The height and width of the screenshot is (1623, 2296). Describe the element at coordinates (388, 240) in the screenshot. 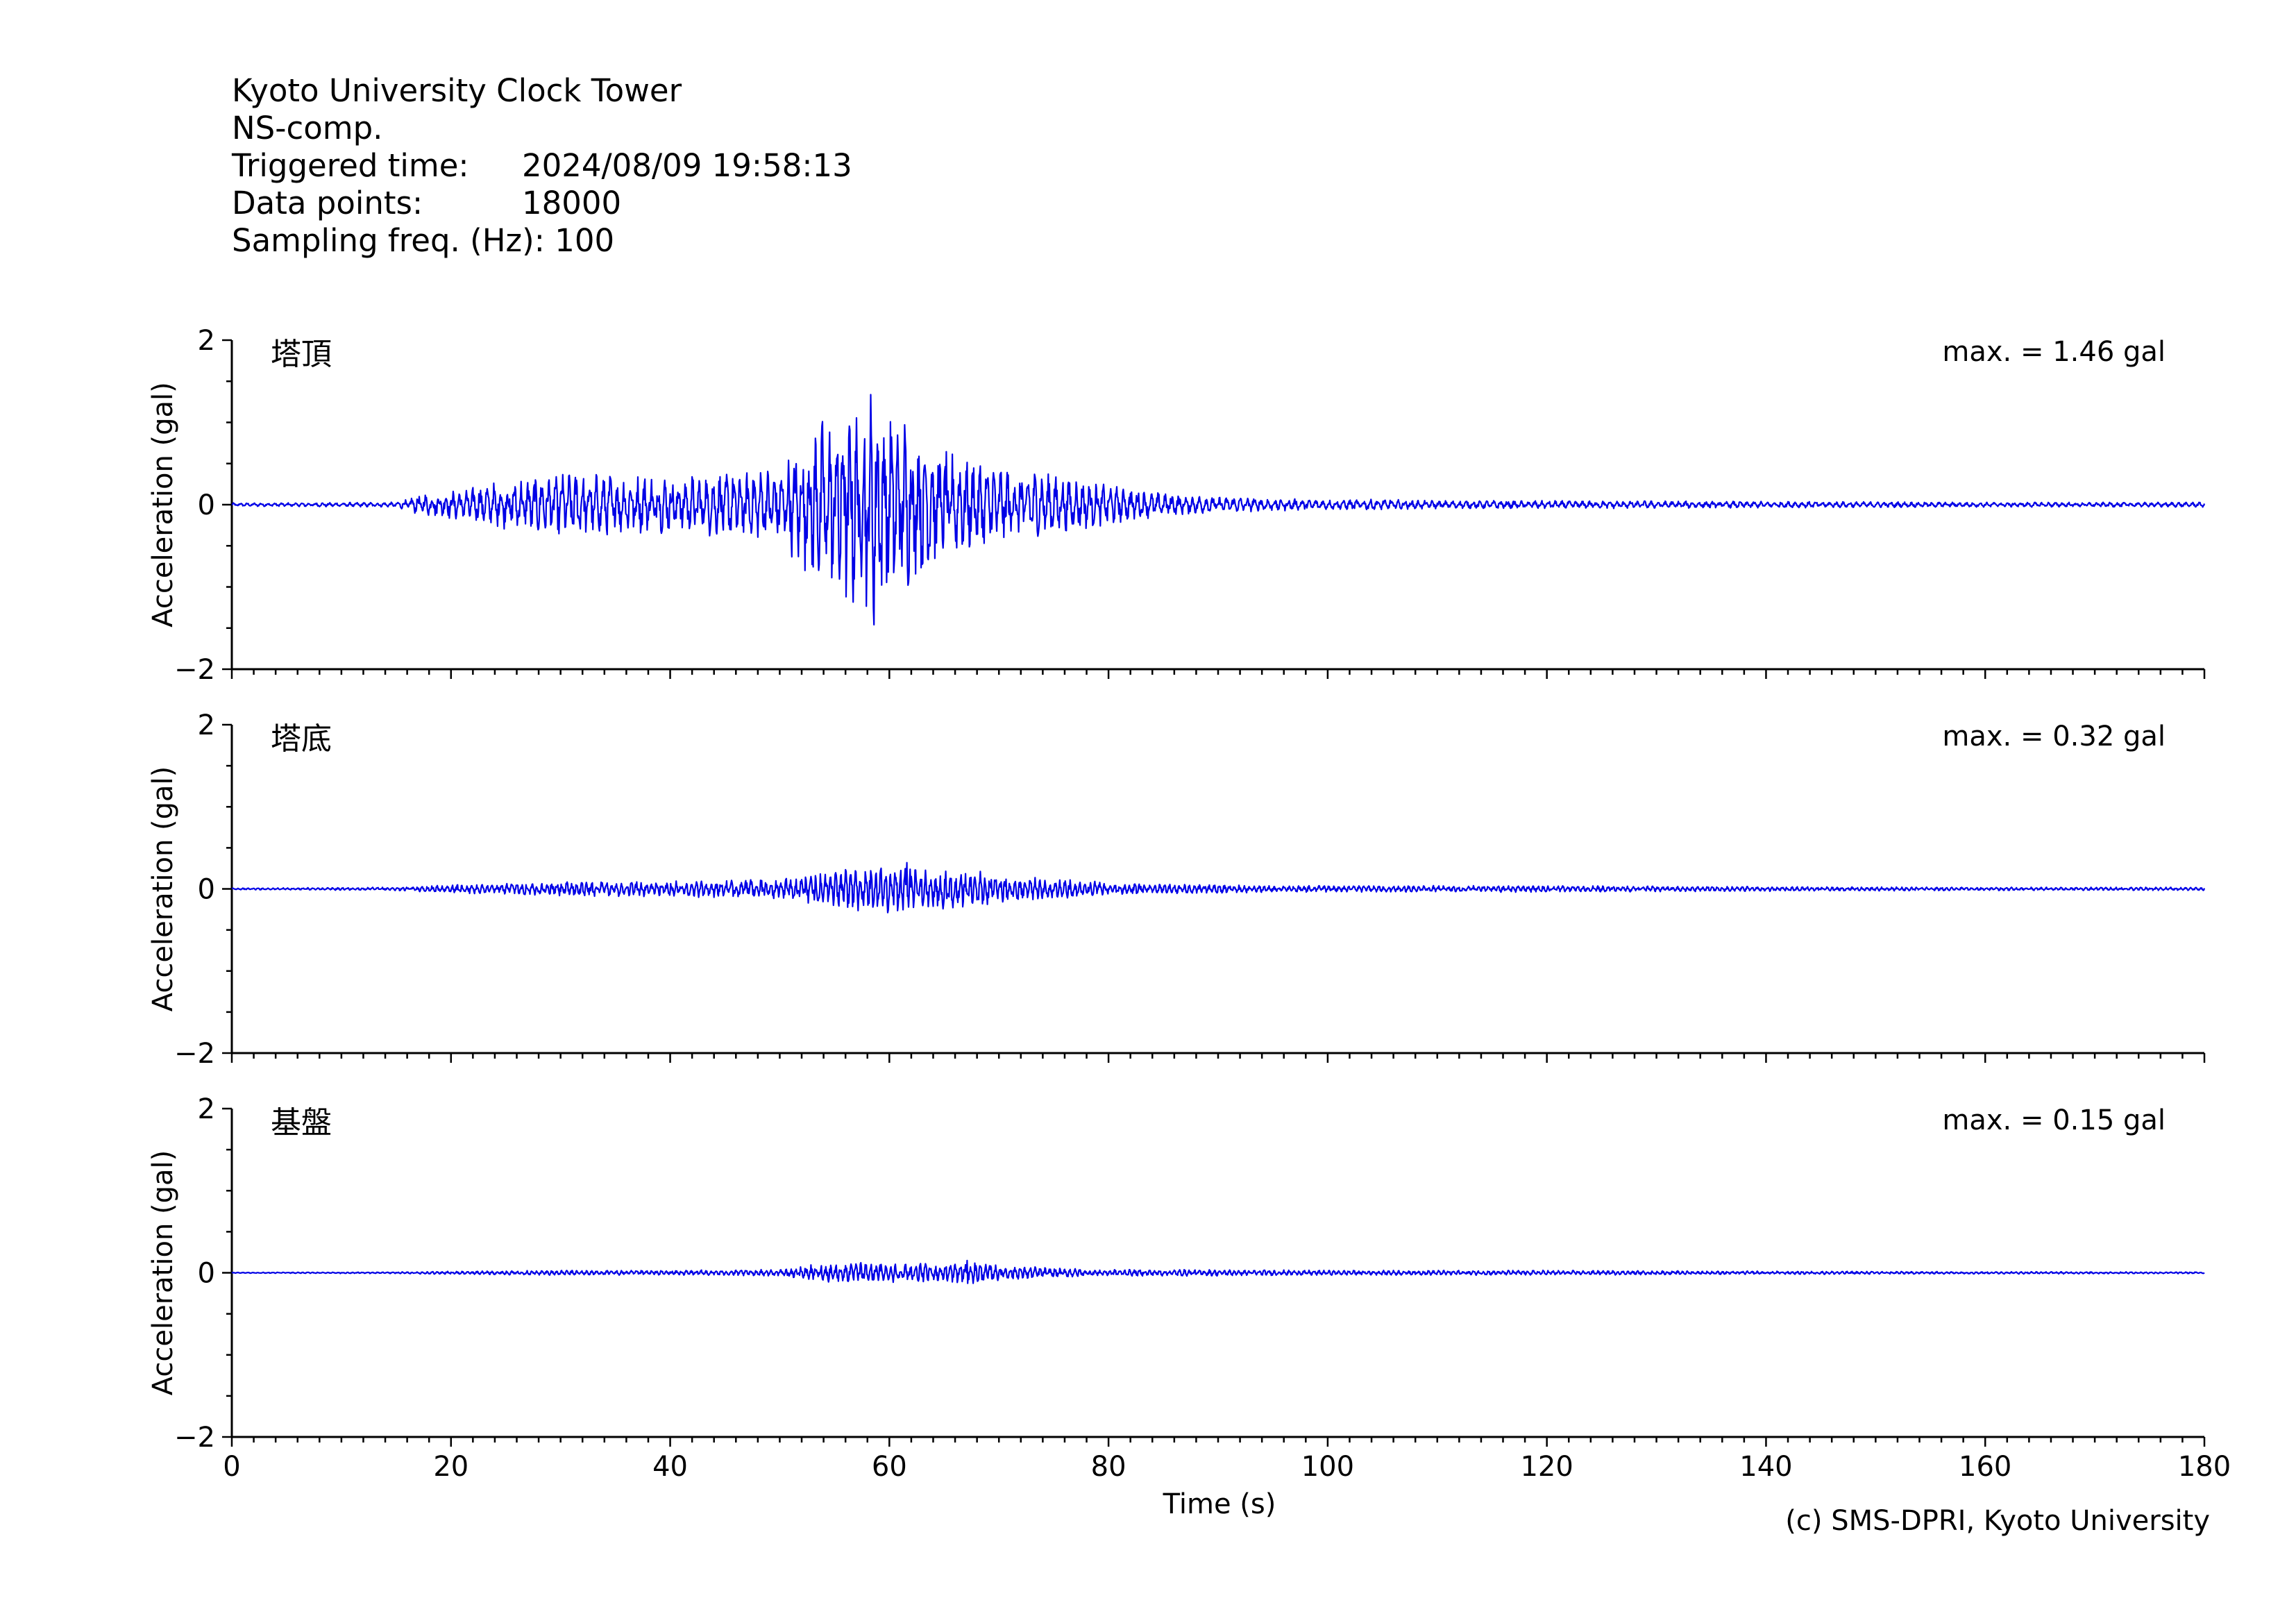

I see `sampling-freq-label: Sampling freq. (Hz):` at that location.